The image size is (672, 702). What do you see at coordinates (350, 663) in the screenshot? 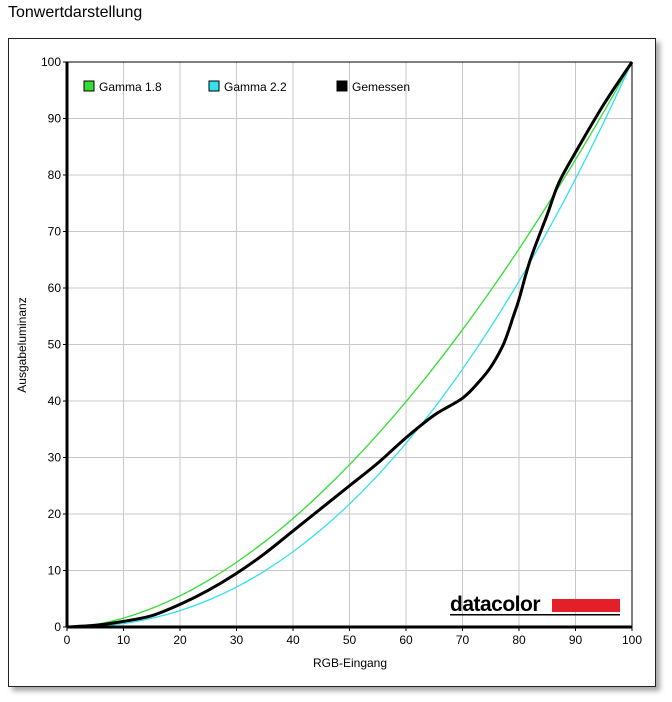
I see `x-axis-label: RGB-Eingang` at bounding box center [350, 663].